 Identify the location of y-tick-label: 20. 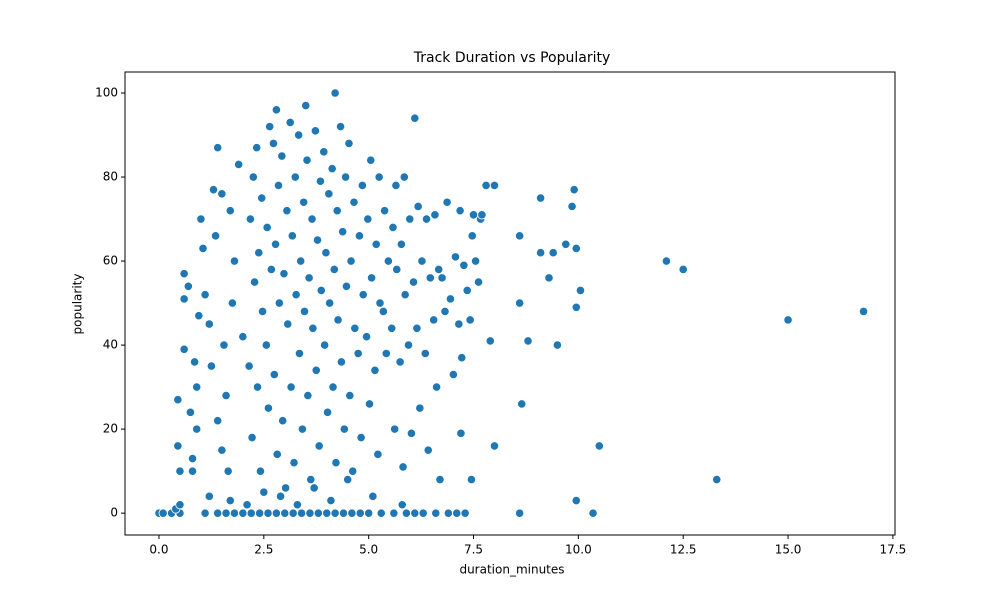
(110, 429).